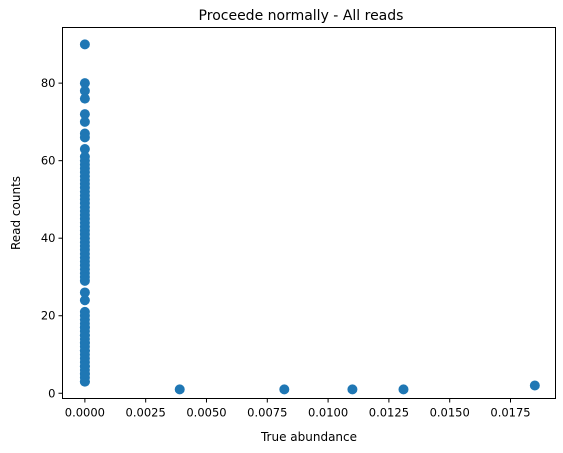 The width and height of the screenshot is (563, 453). What do you see at coordinates (328, 413) in the screenshot?
I see `x-tick-label: 0.0100` at bounding box center [328, 413].